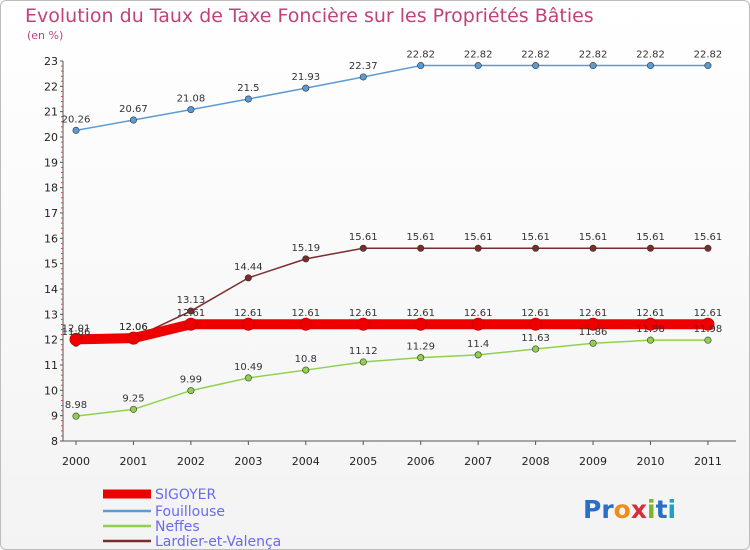 This screenshot has width=750, height=550. What do you see at coordinates (305, 77) in the screenshot?
I see `data-label: 21.93` at bounding box center [305, 77].